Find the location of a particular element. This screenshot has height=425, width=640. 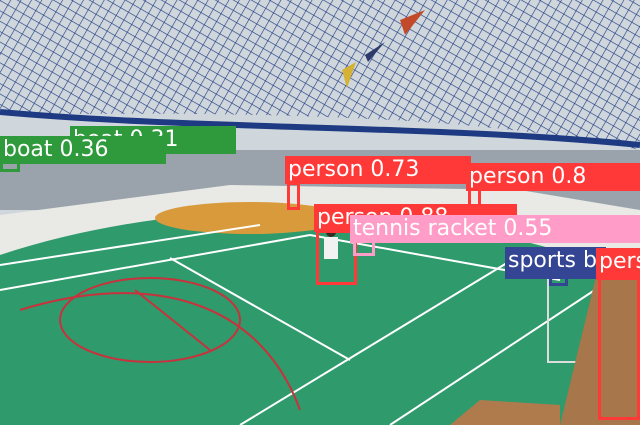

detection-label-p1: person 0.73 is located at coordinates (378, 170).